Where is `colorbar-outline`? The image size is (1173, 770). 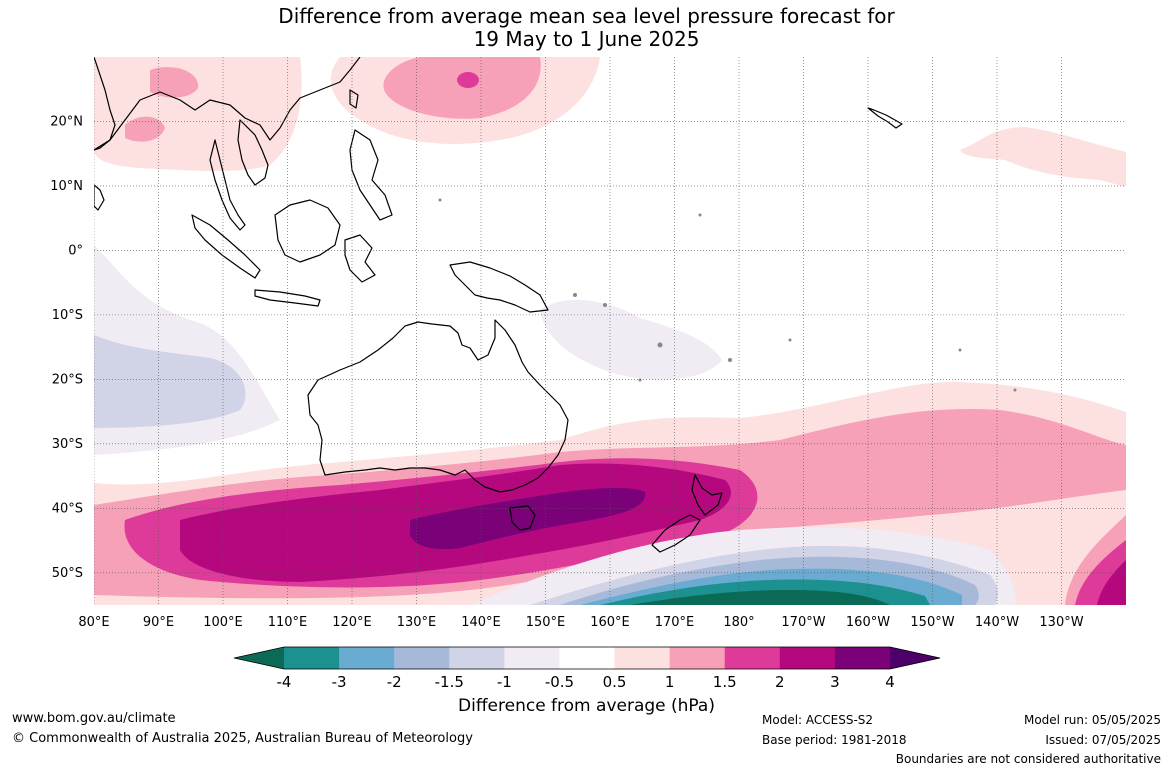 colorbar-outline is located at coordinates (587, 658).